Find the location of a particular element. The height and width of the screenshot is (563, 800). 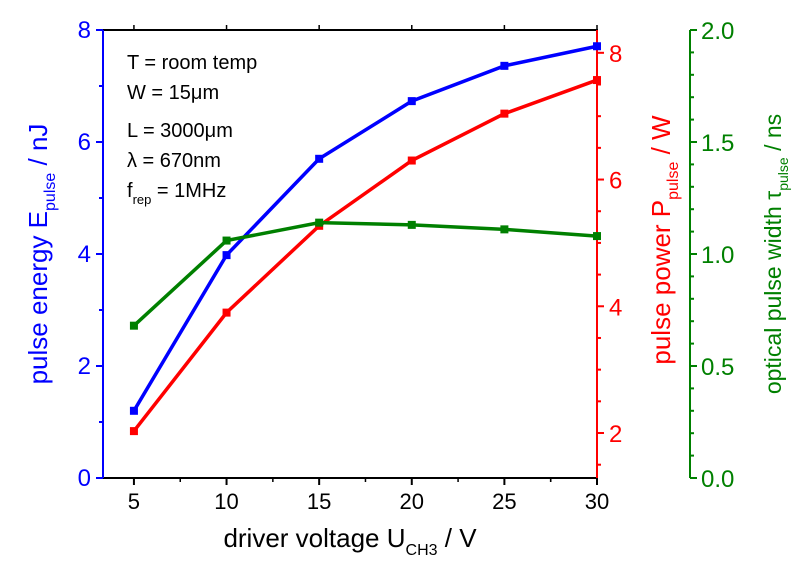

right2-tick-label: 0.0 is located at coordinates (717, 479).